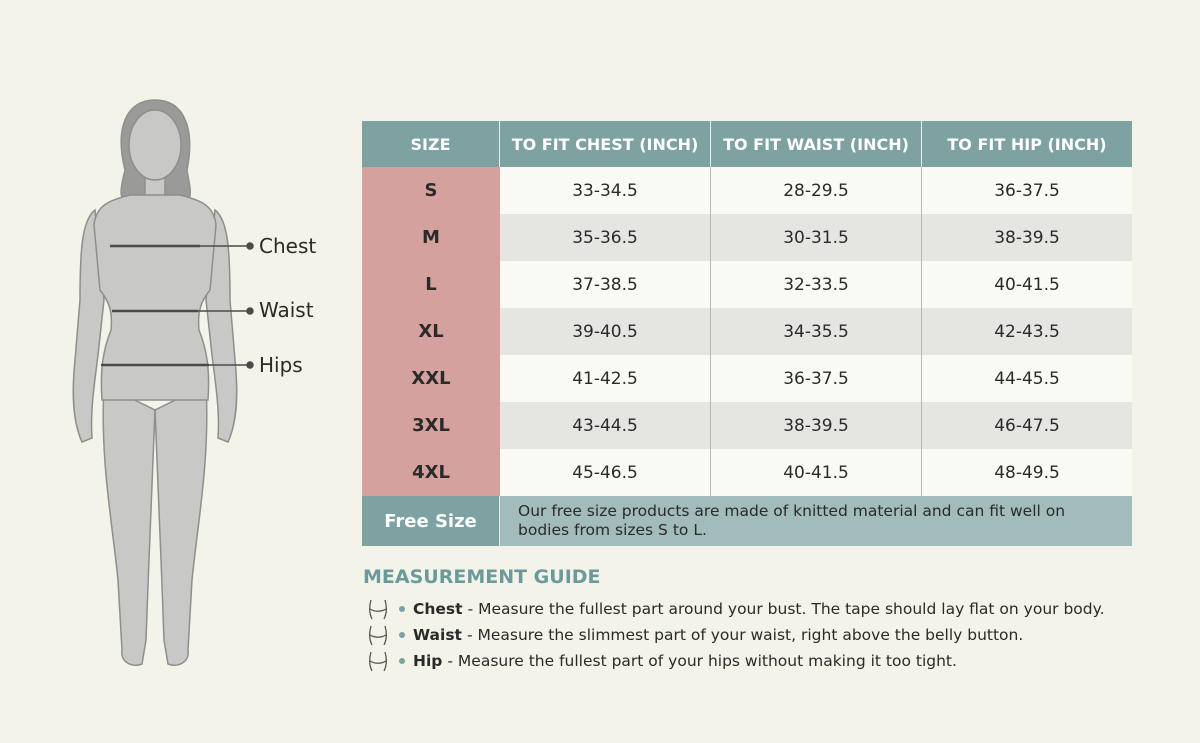 The image size is (1200, 743). I want to click on free-size-label: Free Size, so click(431, 521).